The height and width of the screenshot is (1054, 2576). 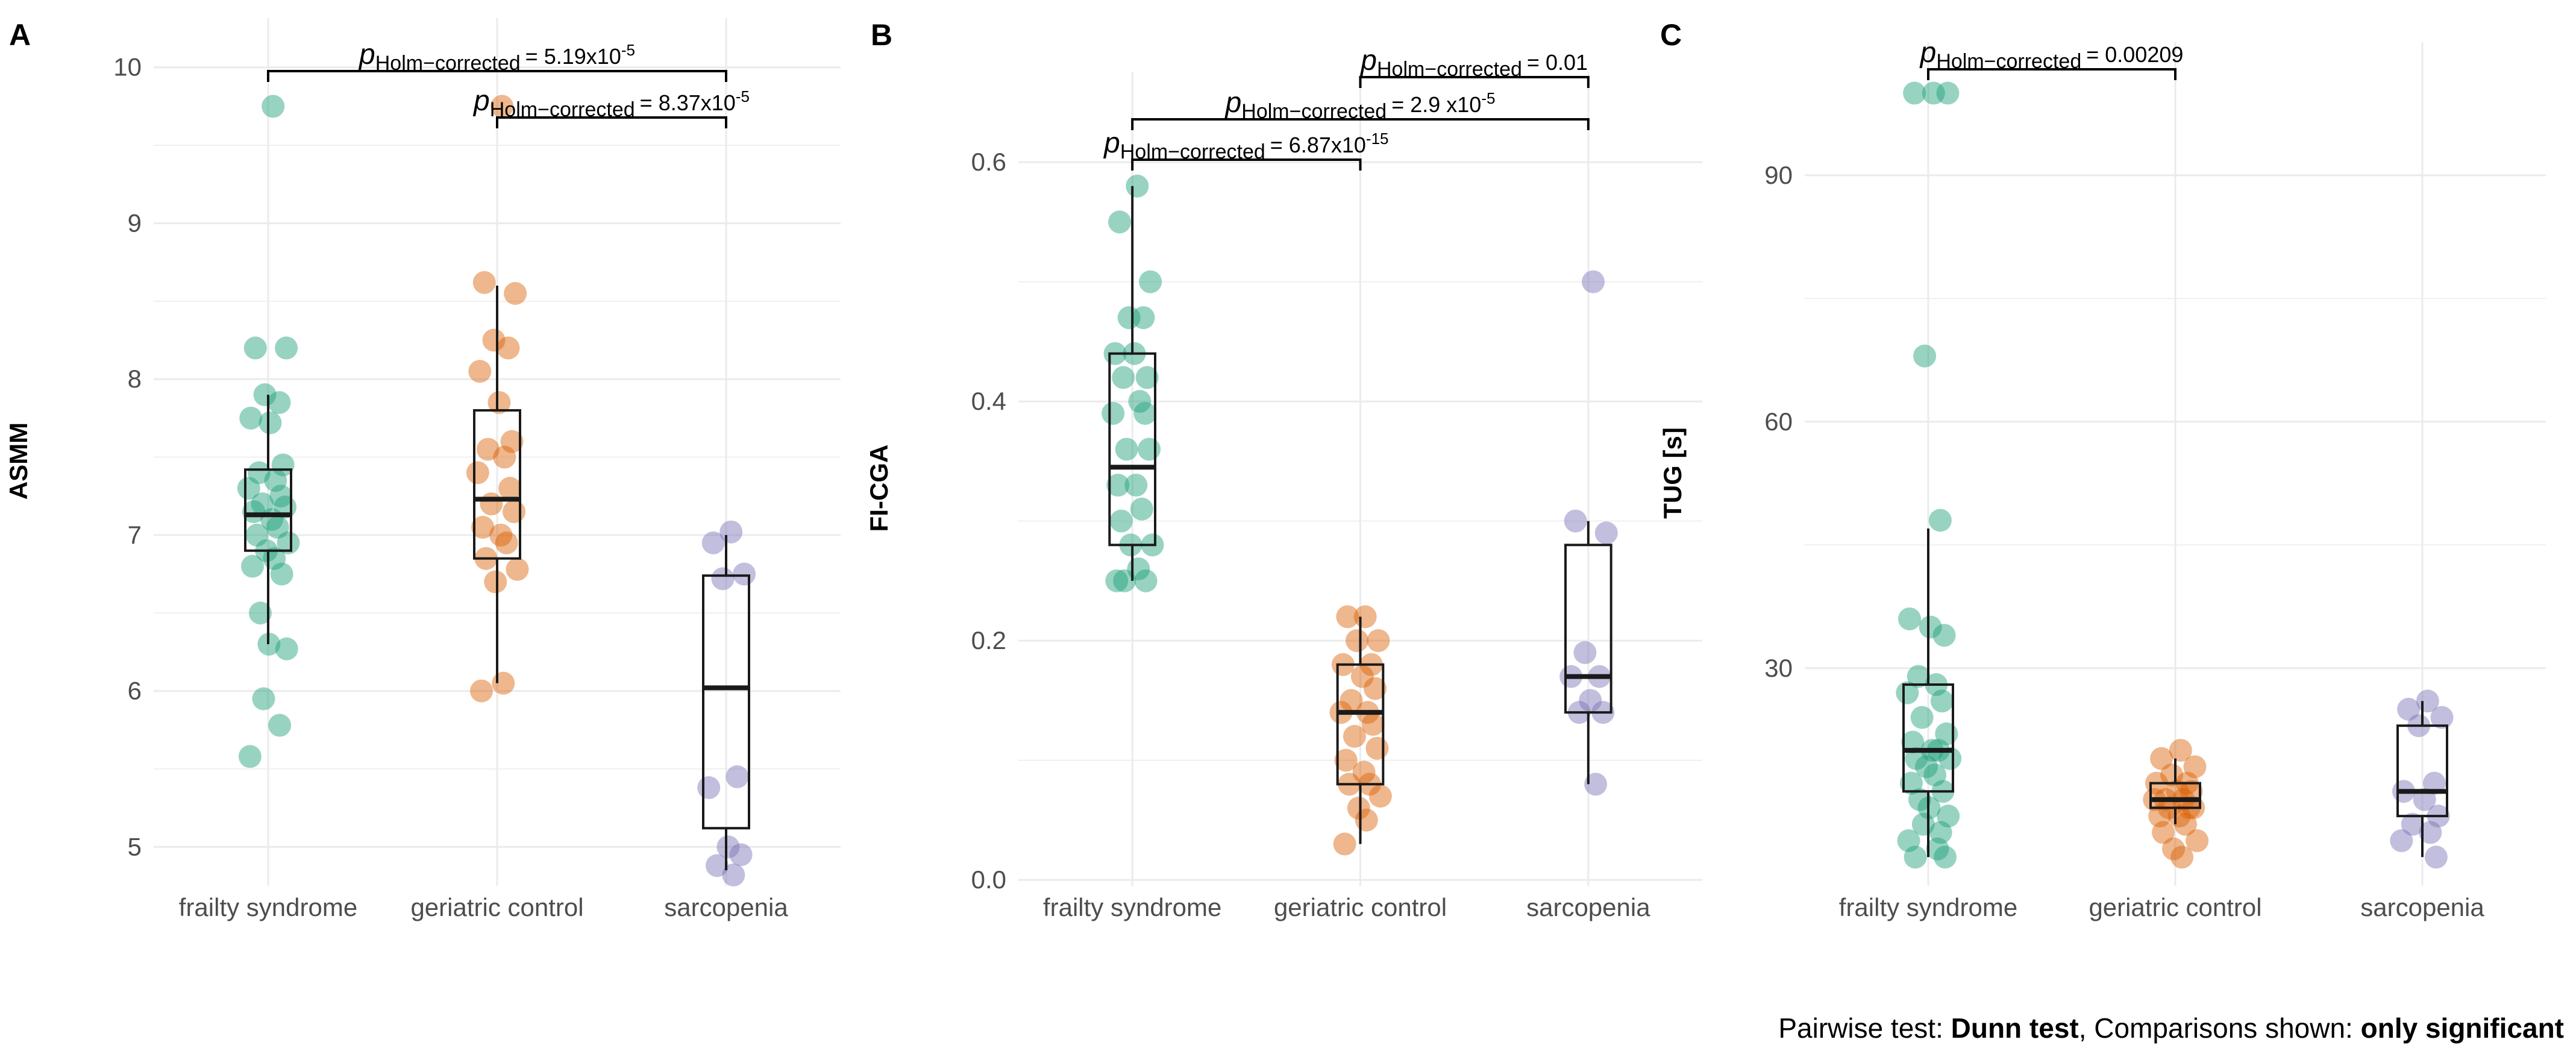 I want to click on label-value: = 0.01, so click(x=1557, y=62).